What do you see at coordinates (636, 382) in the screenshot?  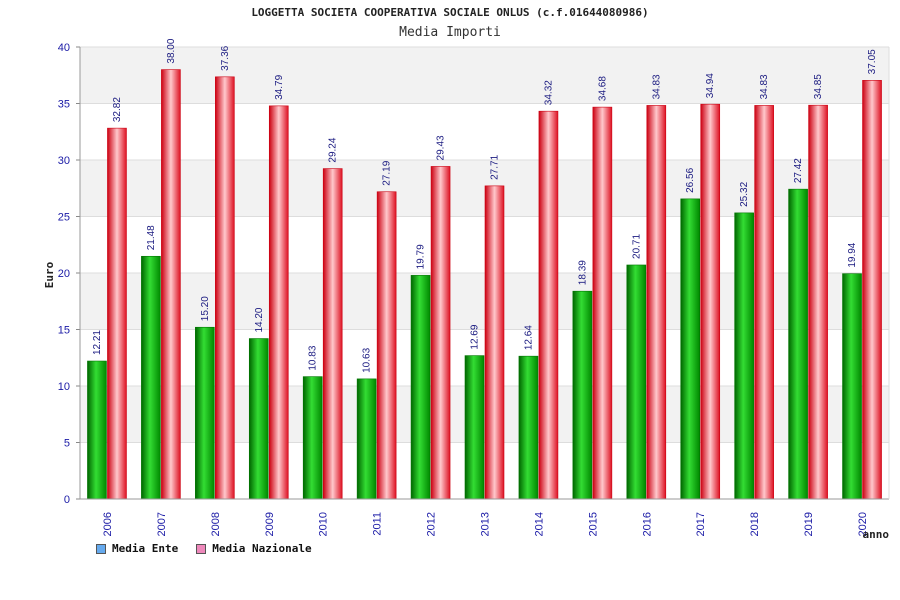 I see `bar-media-ente-2016` at bounding box center [636, 382].